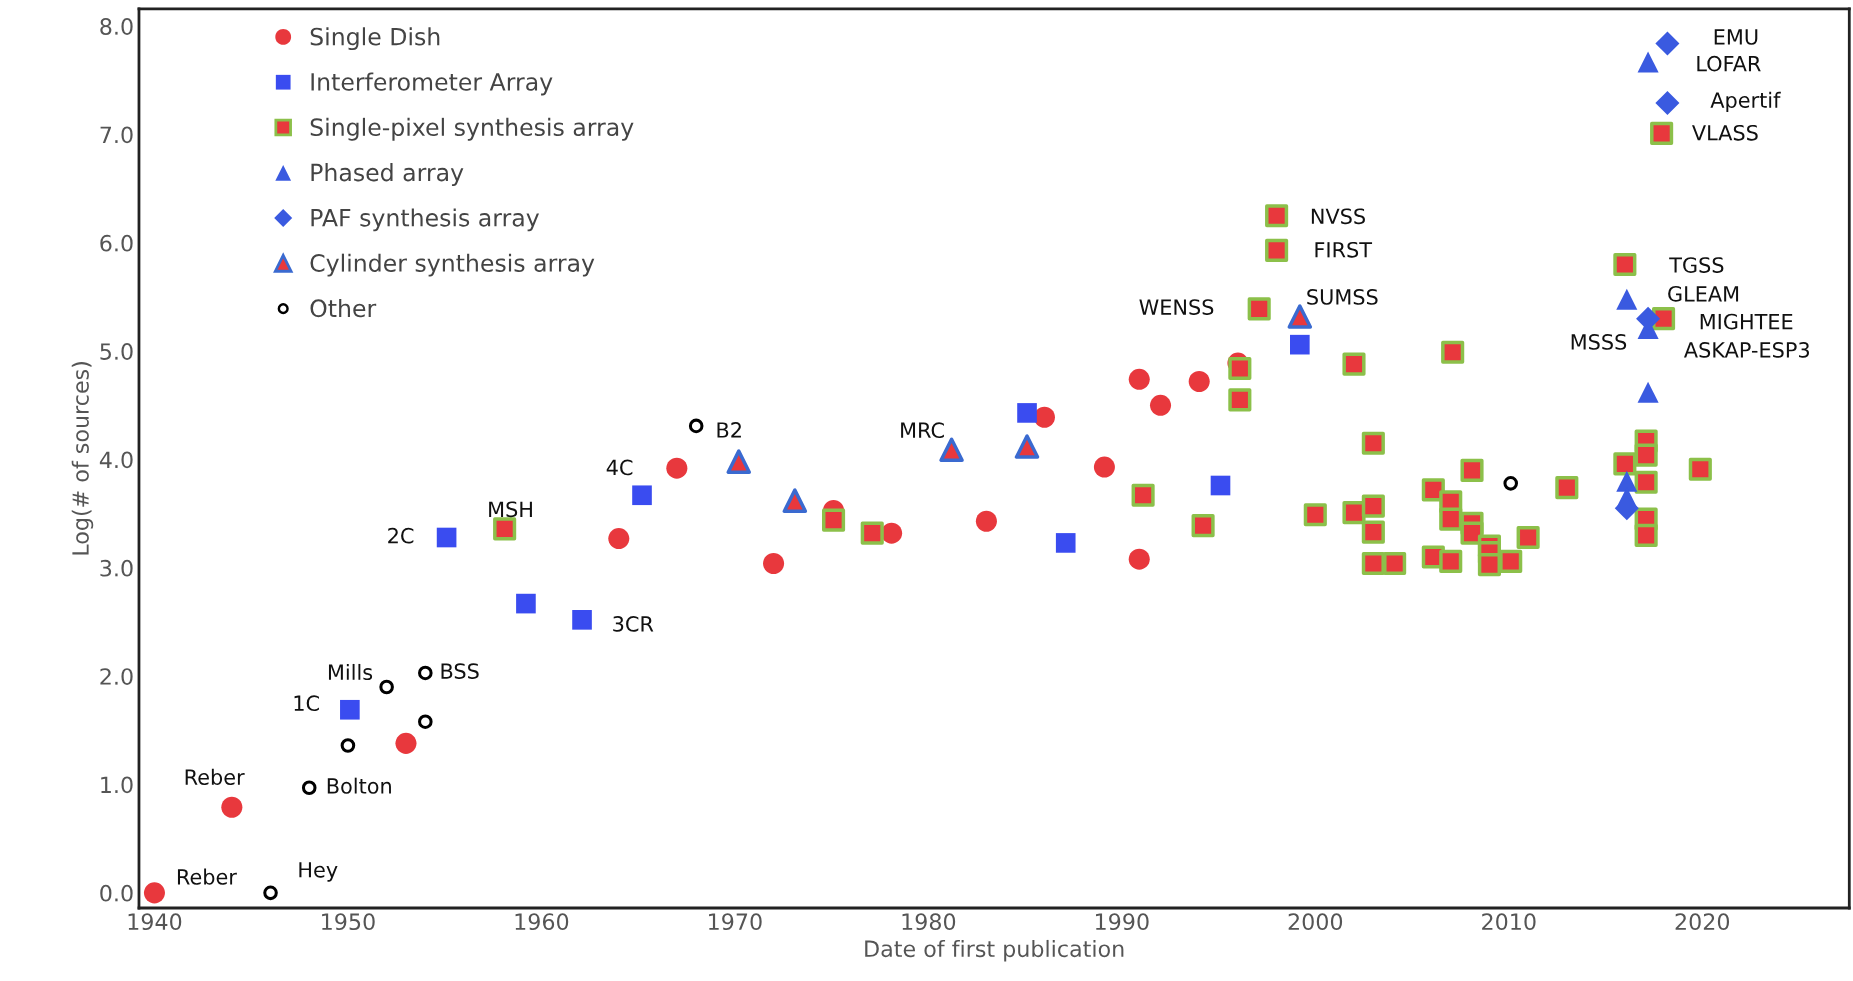 The width and height of the screenshot is (1853, 981). What do you see at coordinates (116, 135) in the screenshot?
I see `y-tick-label: 7.0` at bounding box center [116, 135].